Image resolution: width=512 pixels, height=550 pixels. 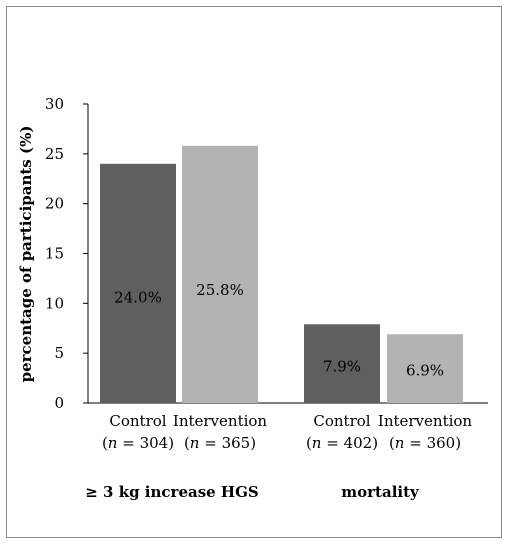 I want to click on sample-size-label: (n = 304), so click(x=138, y=443).